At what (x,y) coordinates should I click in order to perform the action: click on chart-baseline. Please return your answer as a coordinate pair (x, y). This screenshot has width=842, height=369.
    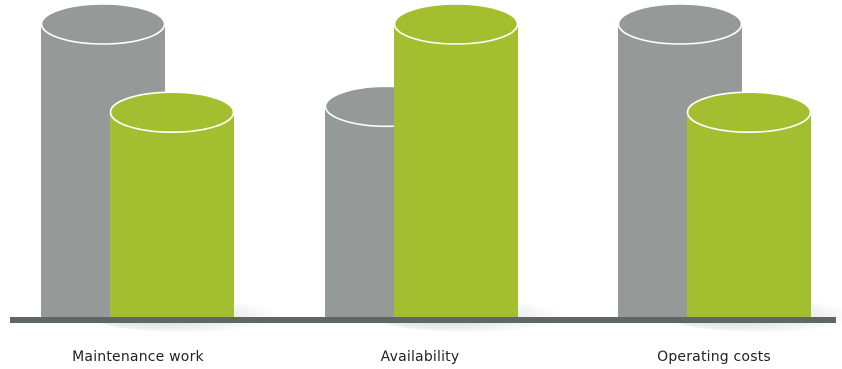
    Looking at the image, I should click on (423, 320).